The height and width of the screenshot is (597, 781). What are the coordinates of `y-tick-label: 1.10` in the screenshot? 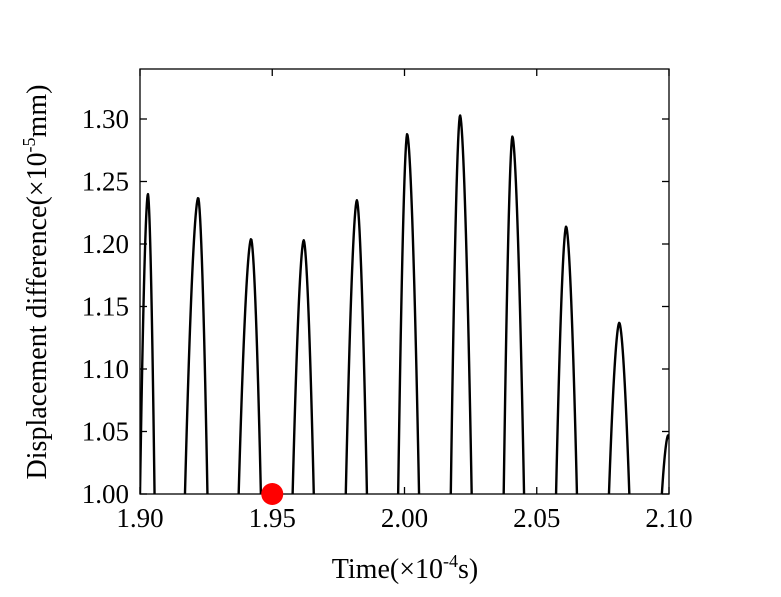 It's located at (105, 369).